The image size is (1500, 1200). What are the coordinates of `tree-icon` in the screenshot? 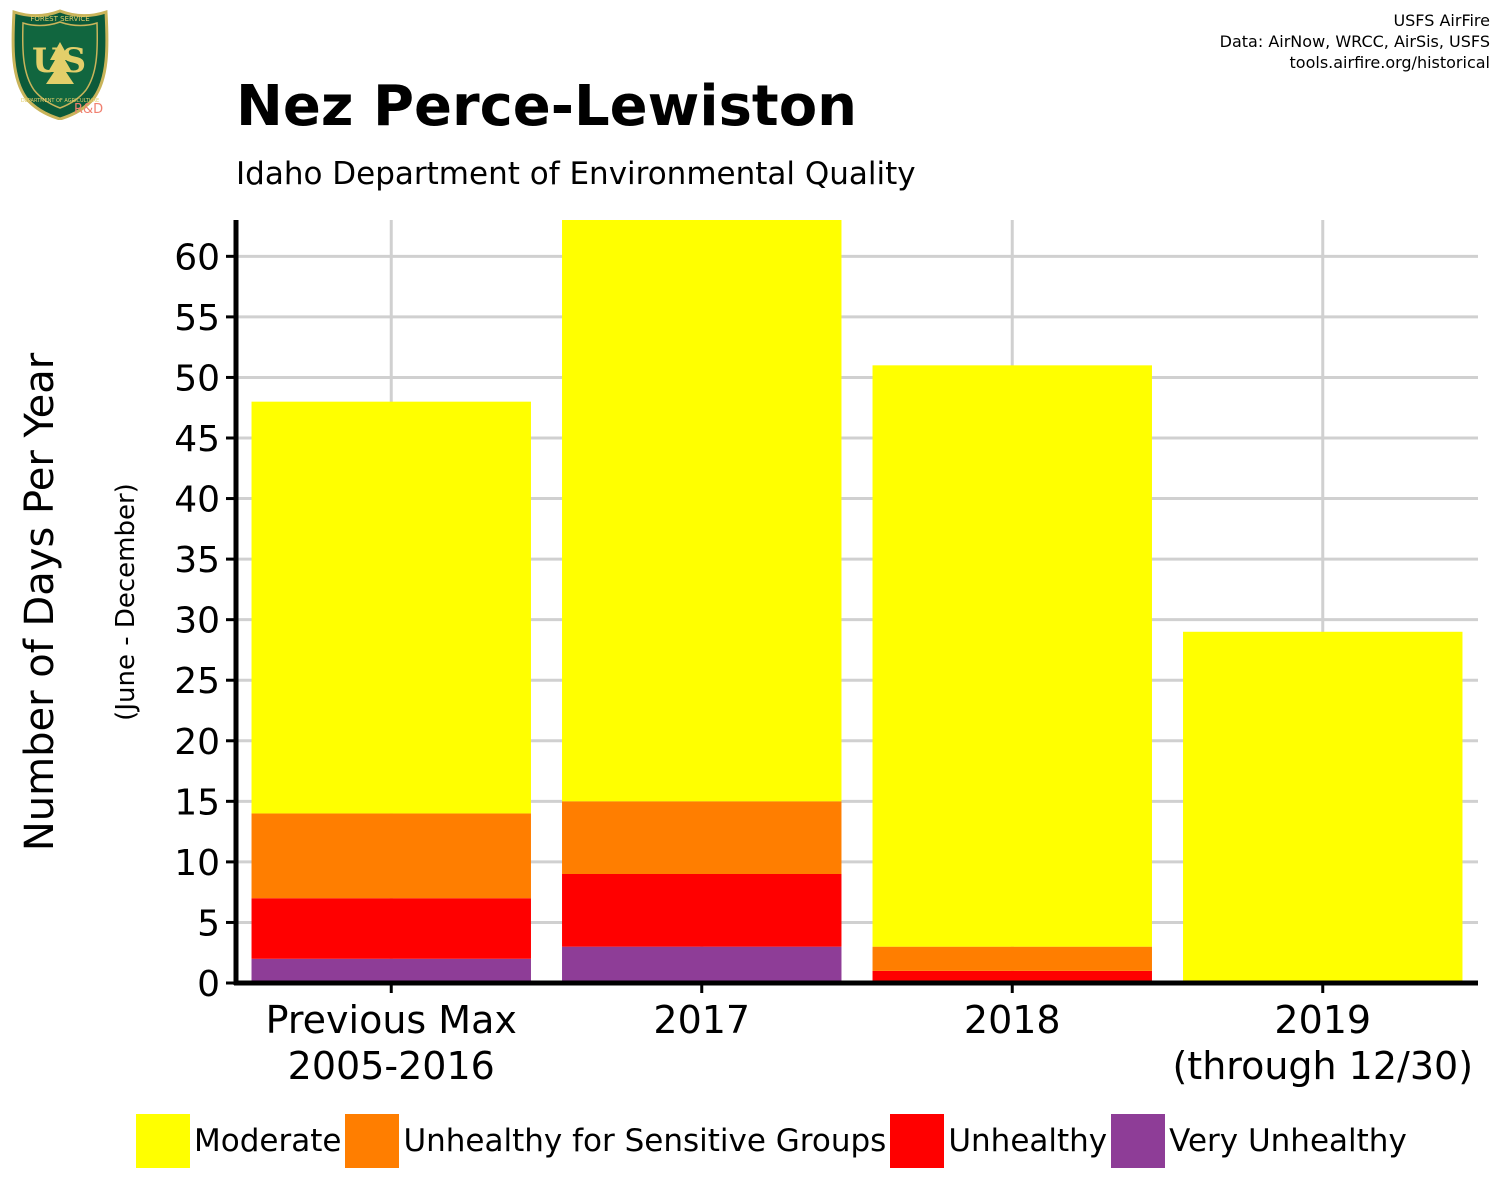 It's located at (60, 63).